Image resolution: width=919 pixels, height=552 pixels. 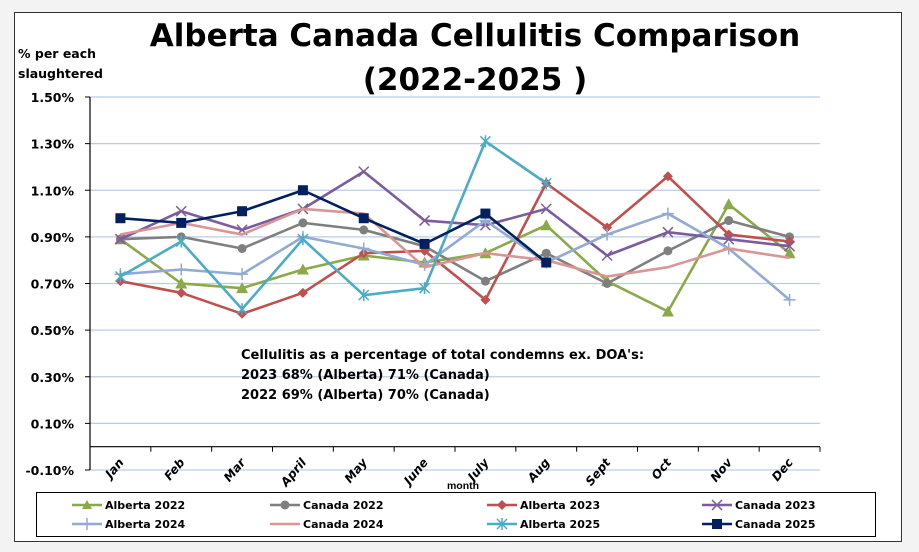 What do you see at coordinates (717, 524) in the screenshot?
I see `legend-marker-canada-2025` at bounding box center [717, 524].